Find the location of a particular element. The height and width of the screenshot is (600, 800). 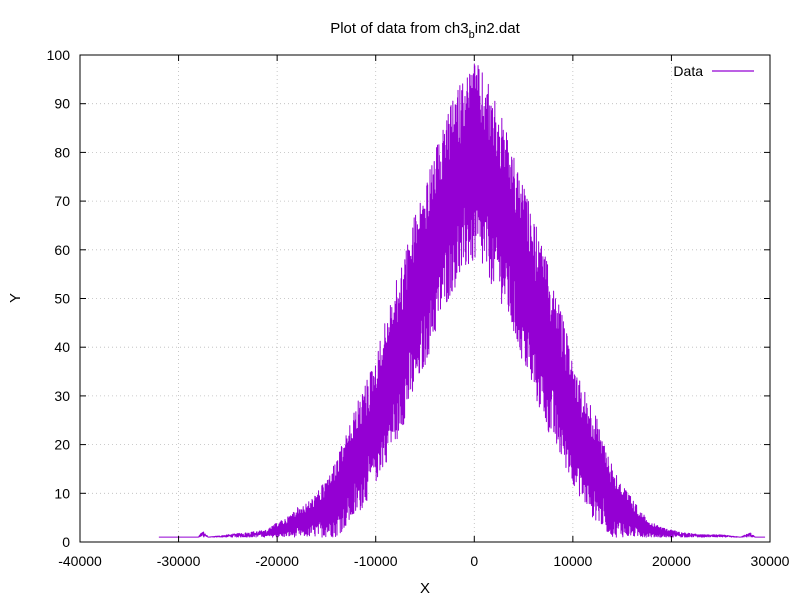

y-tick-label: 100 is located at coordinates (59, 55).